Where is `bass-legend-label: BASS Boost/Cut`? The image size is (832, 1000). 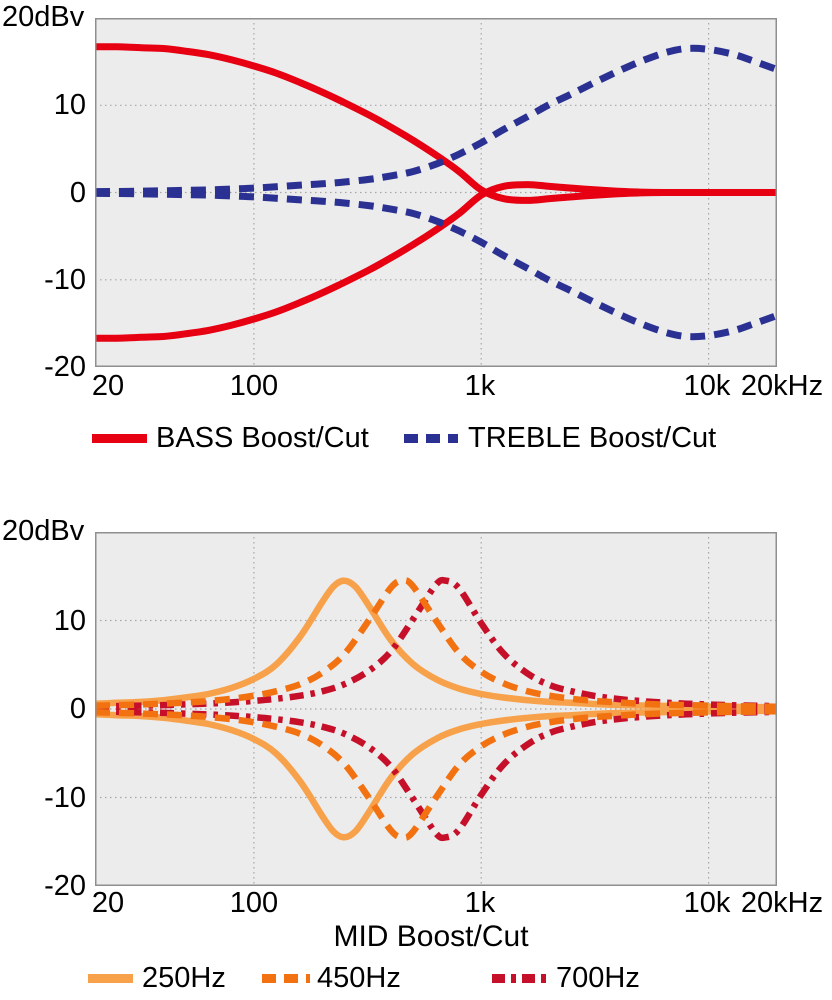
bass-legend-label: BASS Boost/Cut is located at coordinates (262, 438).